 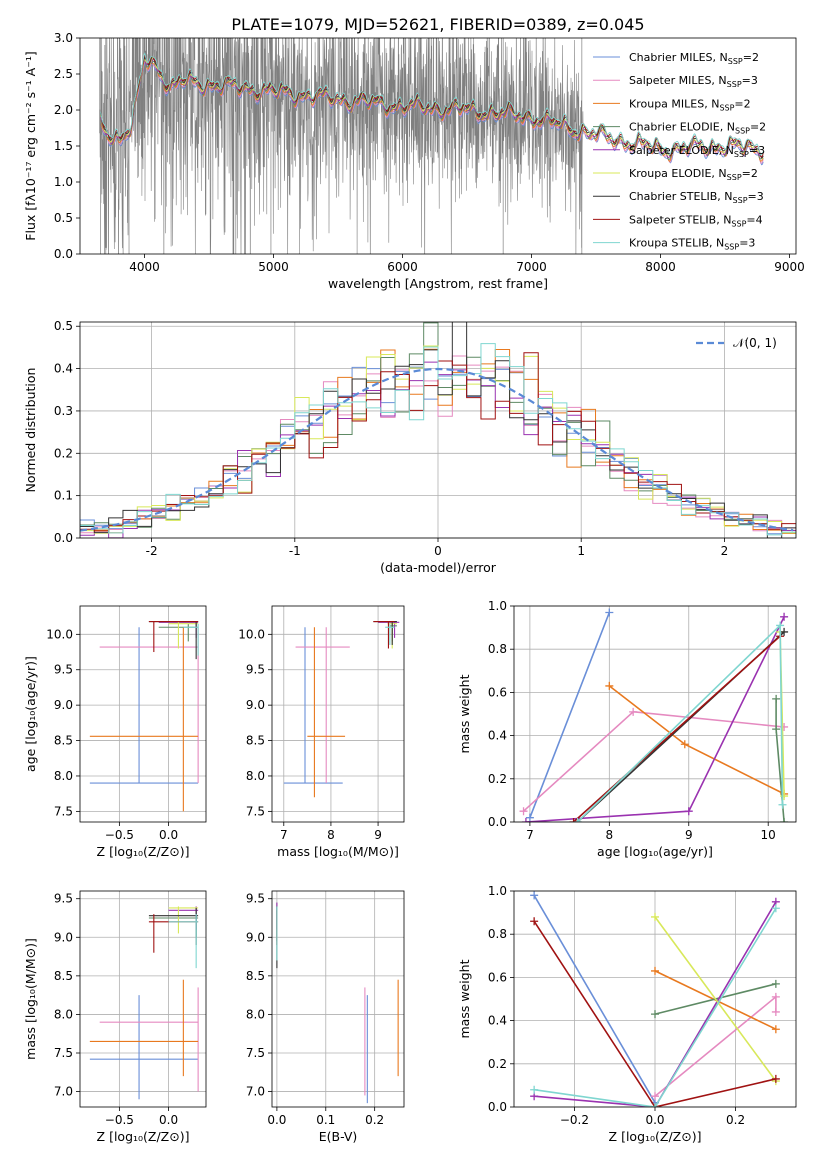 I want to click on y-axis-label: Normed distribution, so click(x=30, y=430).